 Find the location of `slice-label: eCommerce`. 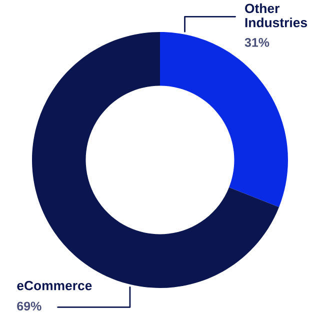

slice-label: eCommerce is located at coordinates (54, 285).